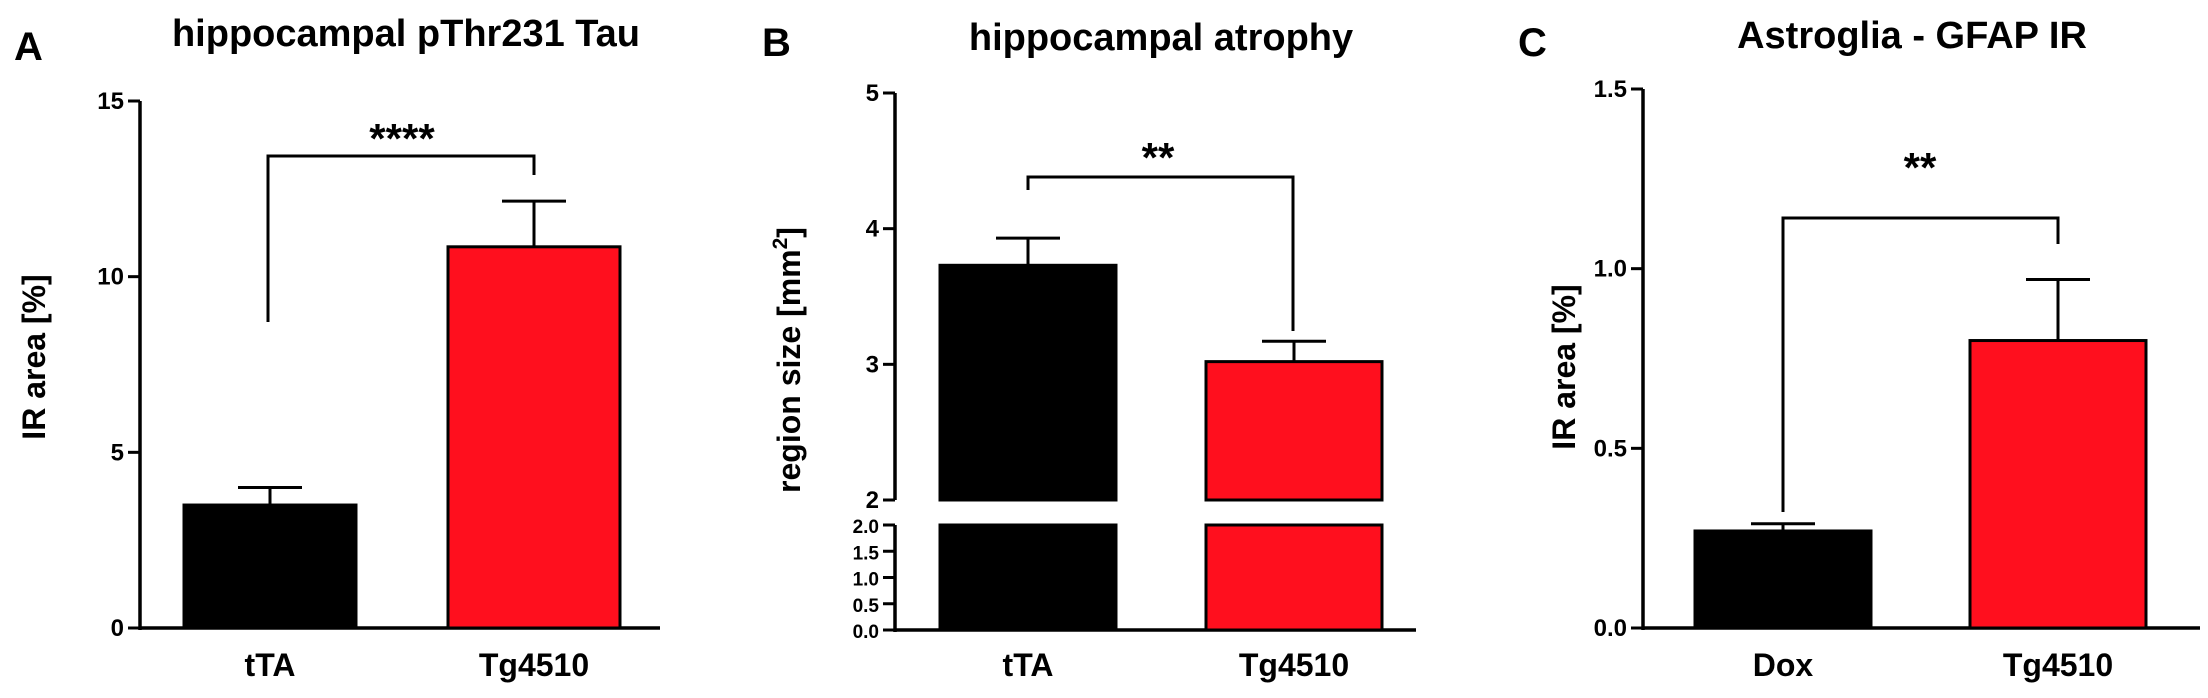 The image size is (2208, 698). Describe the element at coordinates (1912, 36) in the screenshot. I see `panel-c-title: Astroglia - GFAP IR` at that location.